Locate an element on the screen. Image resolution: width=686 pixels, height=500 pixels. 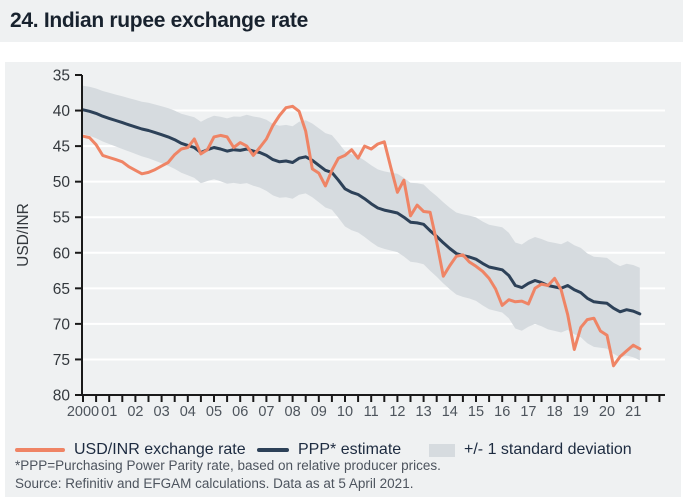
svg-text: 05 is located at coordinates (214, 412).